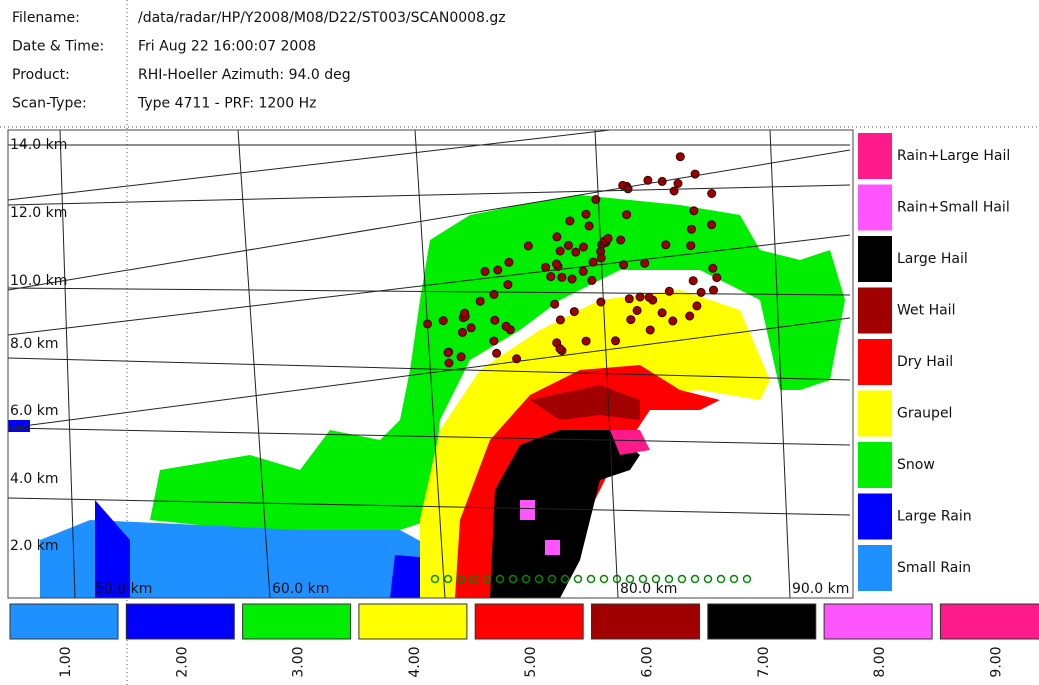  What do you see at coordinates (182, 661) in the screenshot?
I see `colorbar-label: 2.00` at bounding box center [182, 661].